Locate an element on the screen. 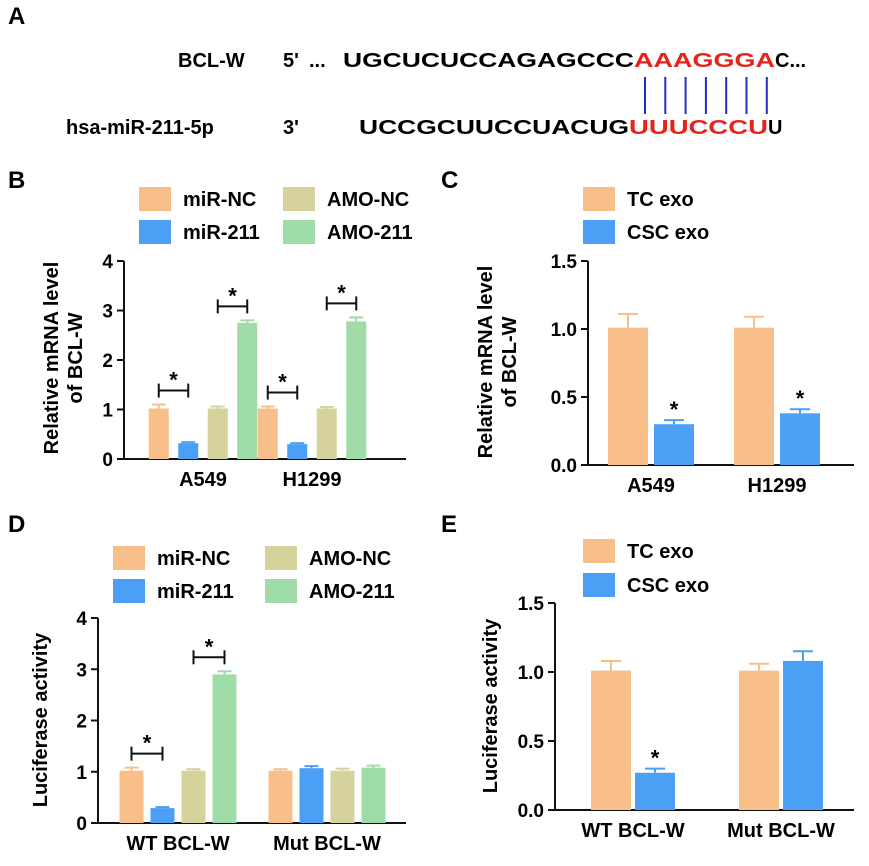  y-axis-title: of BCL-W is located at coordinates (510, 361).